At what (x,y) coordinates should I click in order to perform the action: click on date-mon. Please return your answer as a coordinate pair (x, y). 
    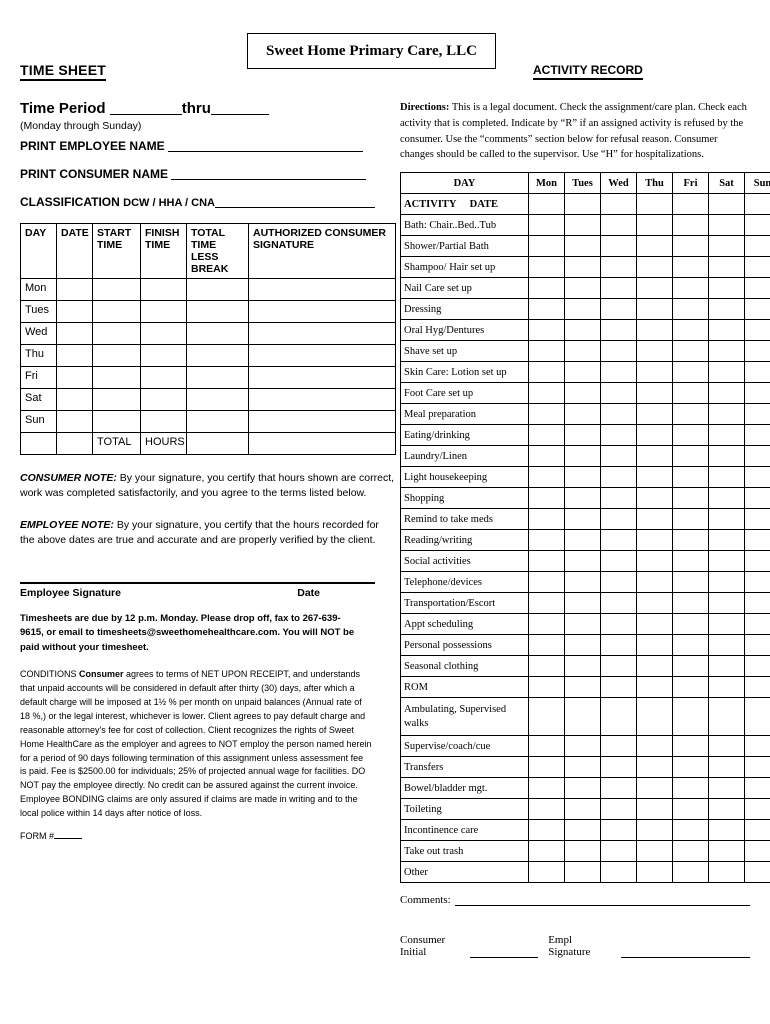
    Looking at the image, I should click on (74, 290).